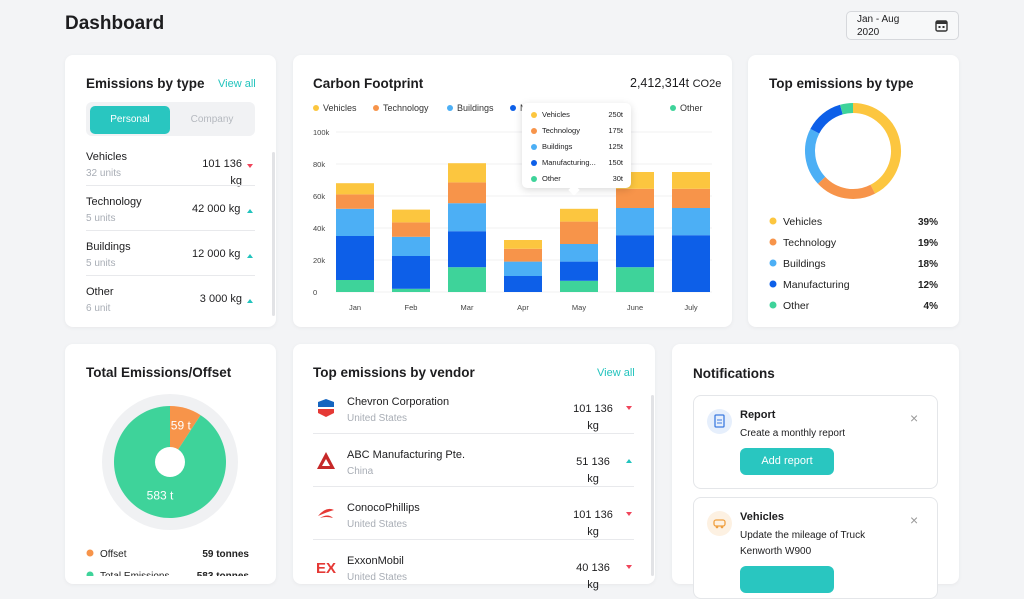  What do you see at coordinates (551, 178) in the screenshot?
I see `tooltip-name: Other` at bounding box center [551, 178].